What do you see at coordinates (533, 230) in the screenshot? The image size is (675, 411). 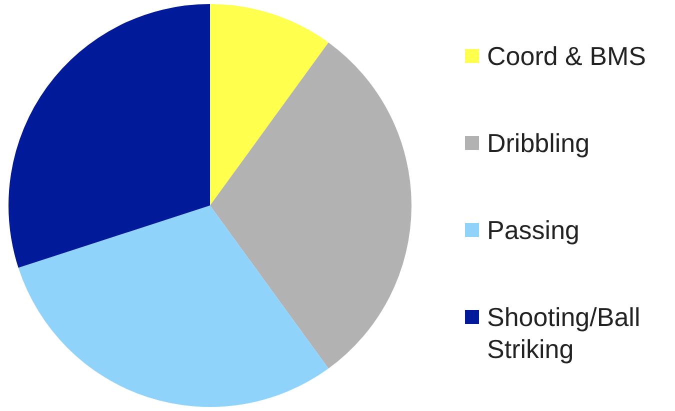 I see `legend-label: Passing` at bounding box center [533, 230].